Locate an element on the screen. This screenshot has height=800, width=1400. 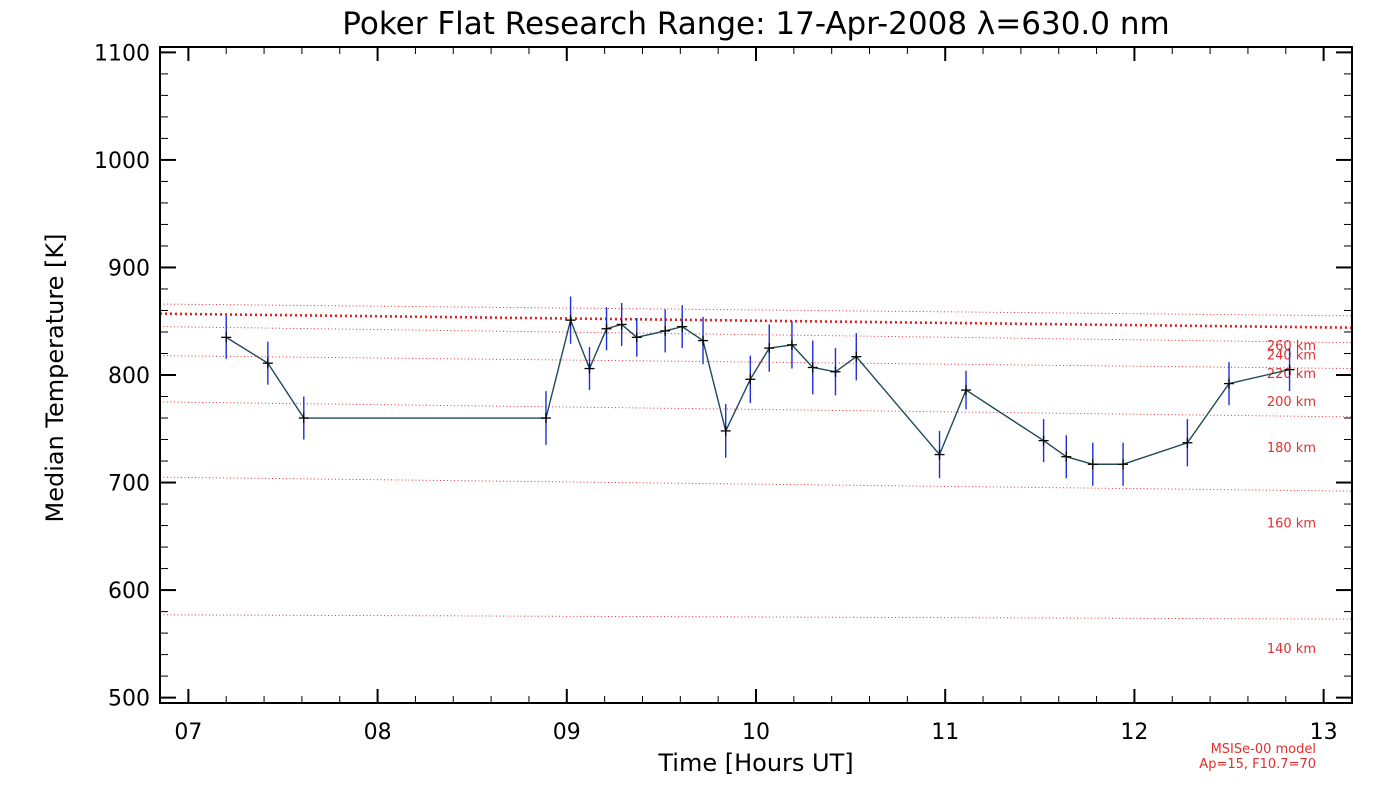
y-tick-label: 1000 is located at coordinates (122, 161).